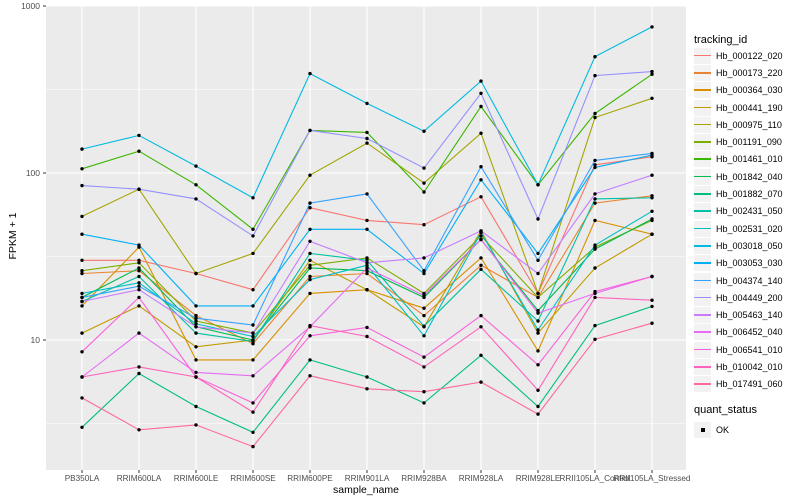 Image resolution: width=800 pixels, height=500 pixels. Describe the element at coordinates (738, 349) in the screenshot. I see `legend-item: Hb_006541_010` at that location.